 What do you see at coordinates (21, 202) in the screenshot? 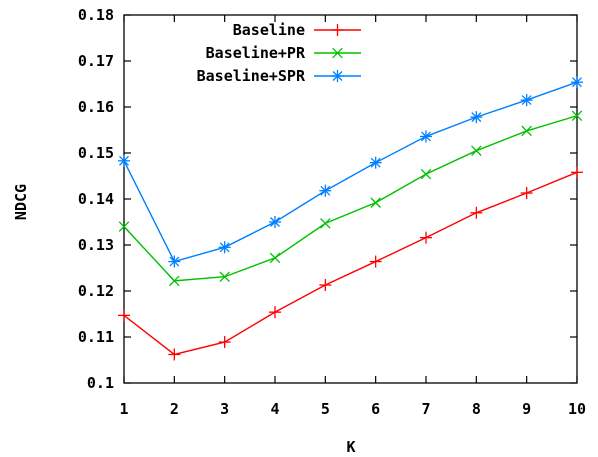
I see `y-axis-title: NDCG` at bounding box center [21, 202].